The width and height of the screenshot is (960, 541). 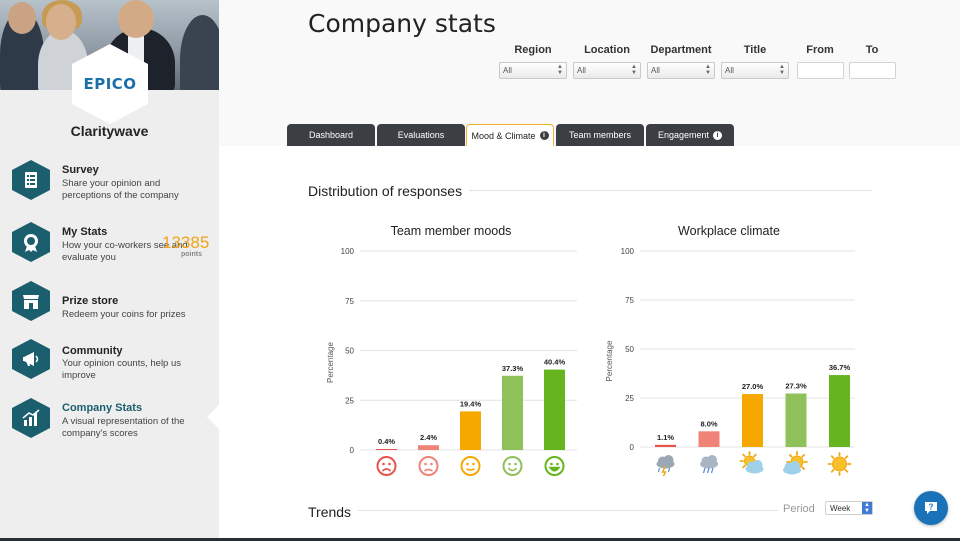 I want to click on tab-evaluations: Evaluations, so click(x=421, y=135).